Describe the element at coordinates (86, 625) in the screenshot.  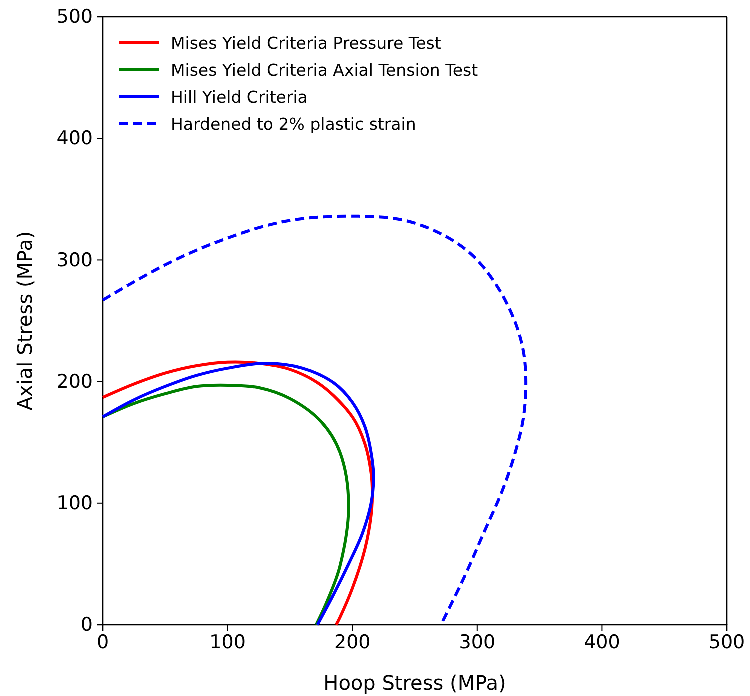
I see `y-tick-label: 0` at that location.